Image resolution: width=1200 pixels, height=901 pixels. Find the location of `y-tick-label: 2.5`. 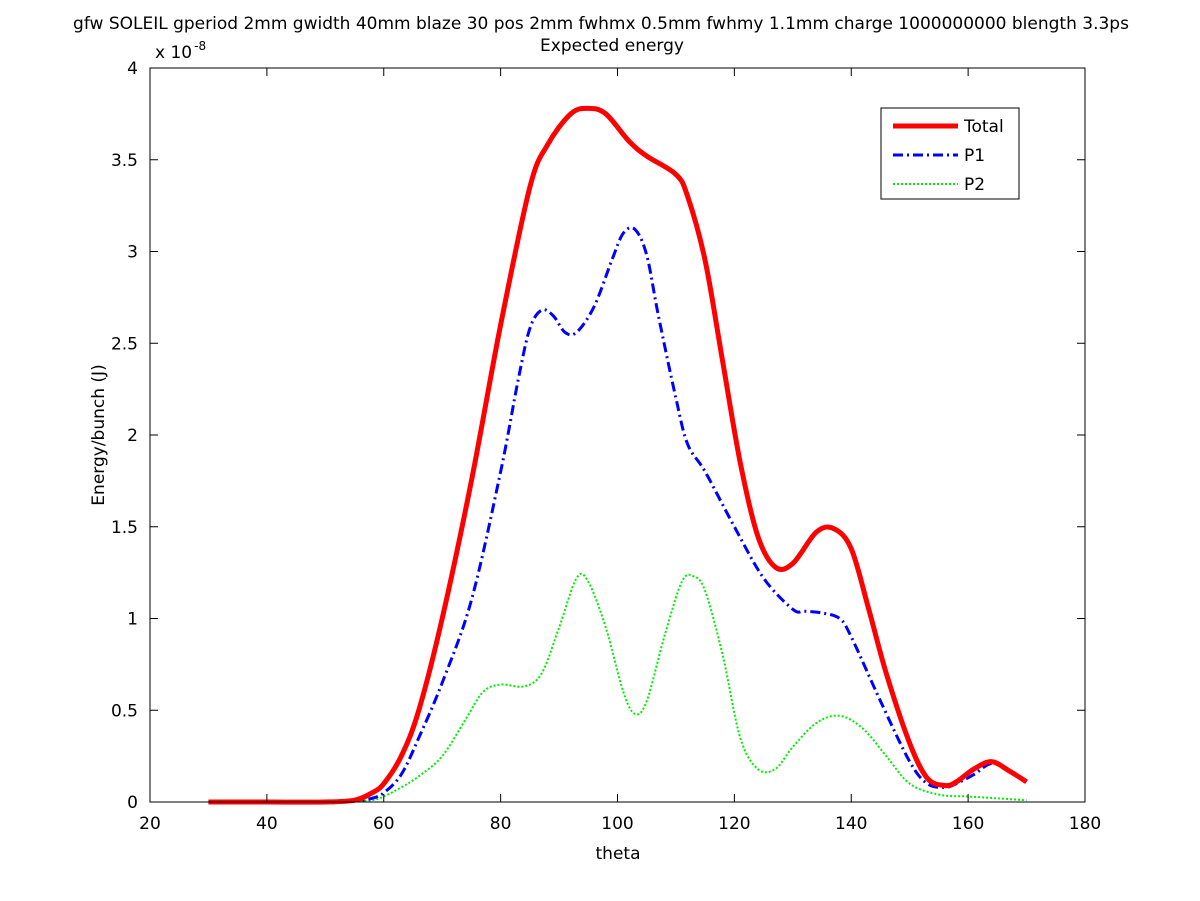

y-tick-label: 2.5 is located at coordinates (124, 344).